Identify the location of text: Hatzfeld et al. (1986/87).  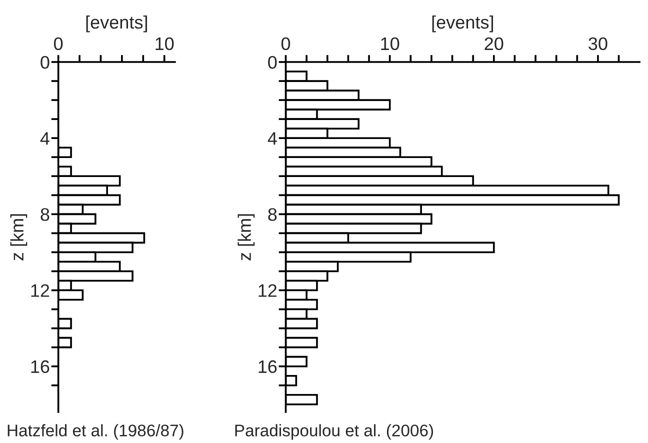
(96, 432).